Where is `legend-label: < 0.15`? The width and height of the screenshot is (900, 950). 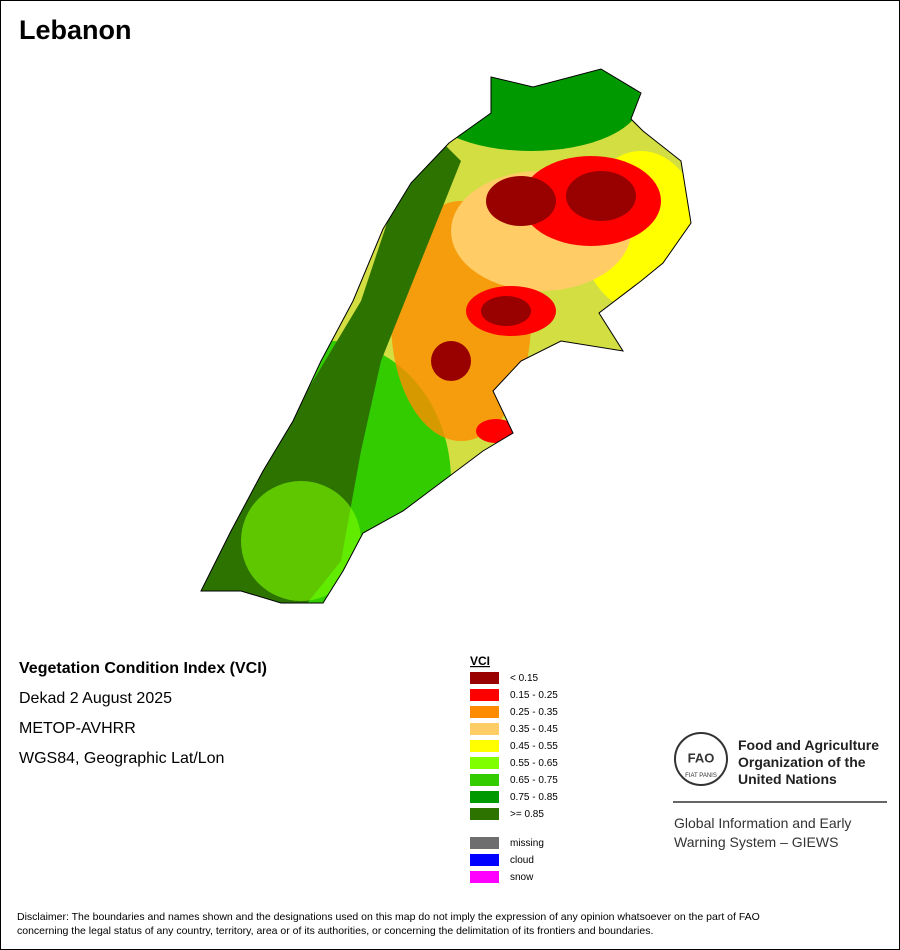 legend-label: < 0.15 is located at coordinates (524, 678).